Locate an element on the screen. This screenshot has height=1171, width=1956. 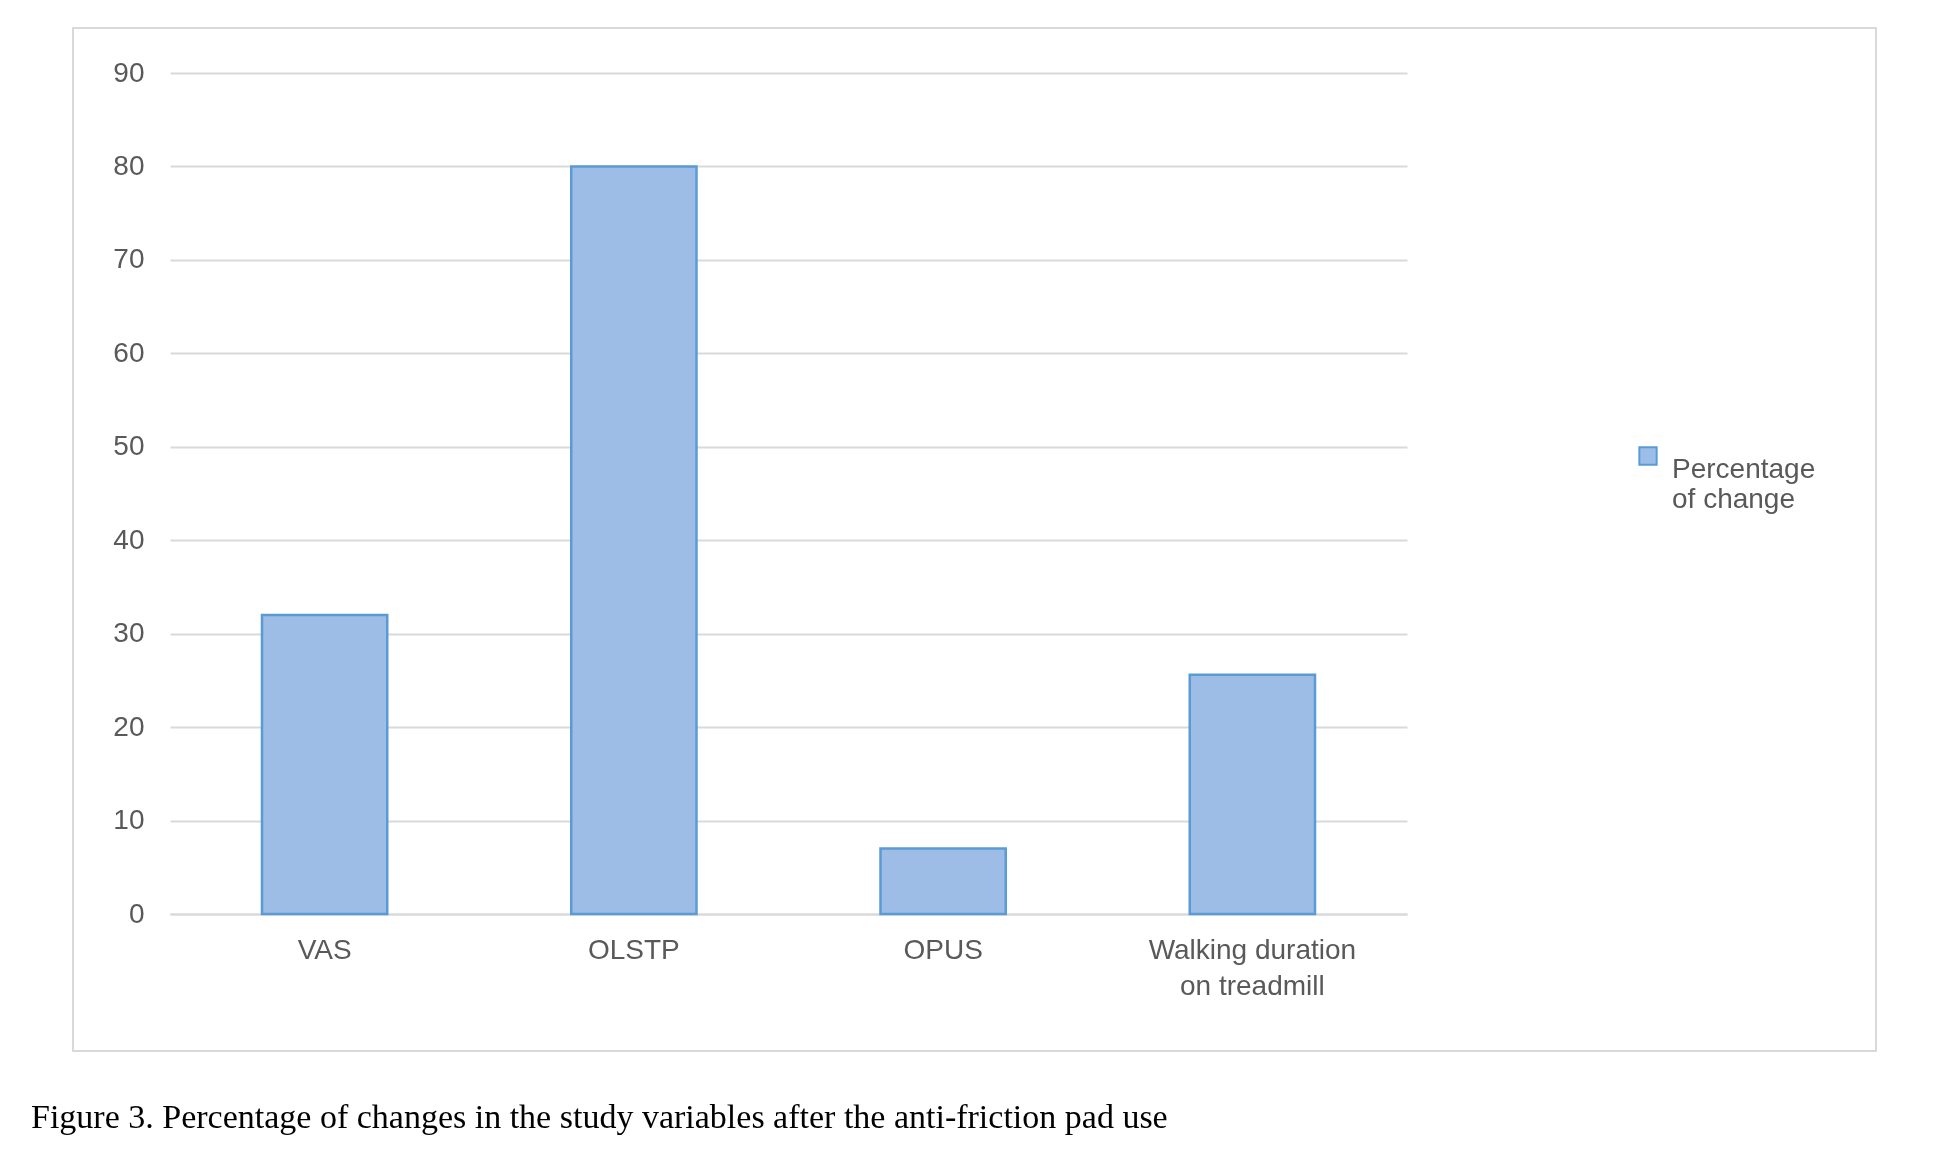
y-tick-label: 60 is located at coordinates (129, 352).